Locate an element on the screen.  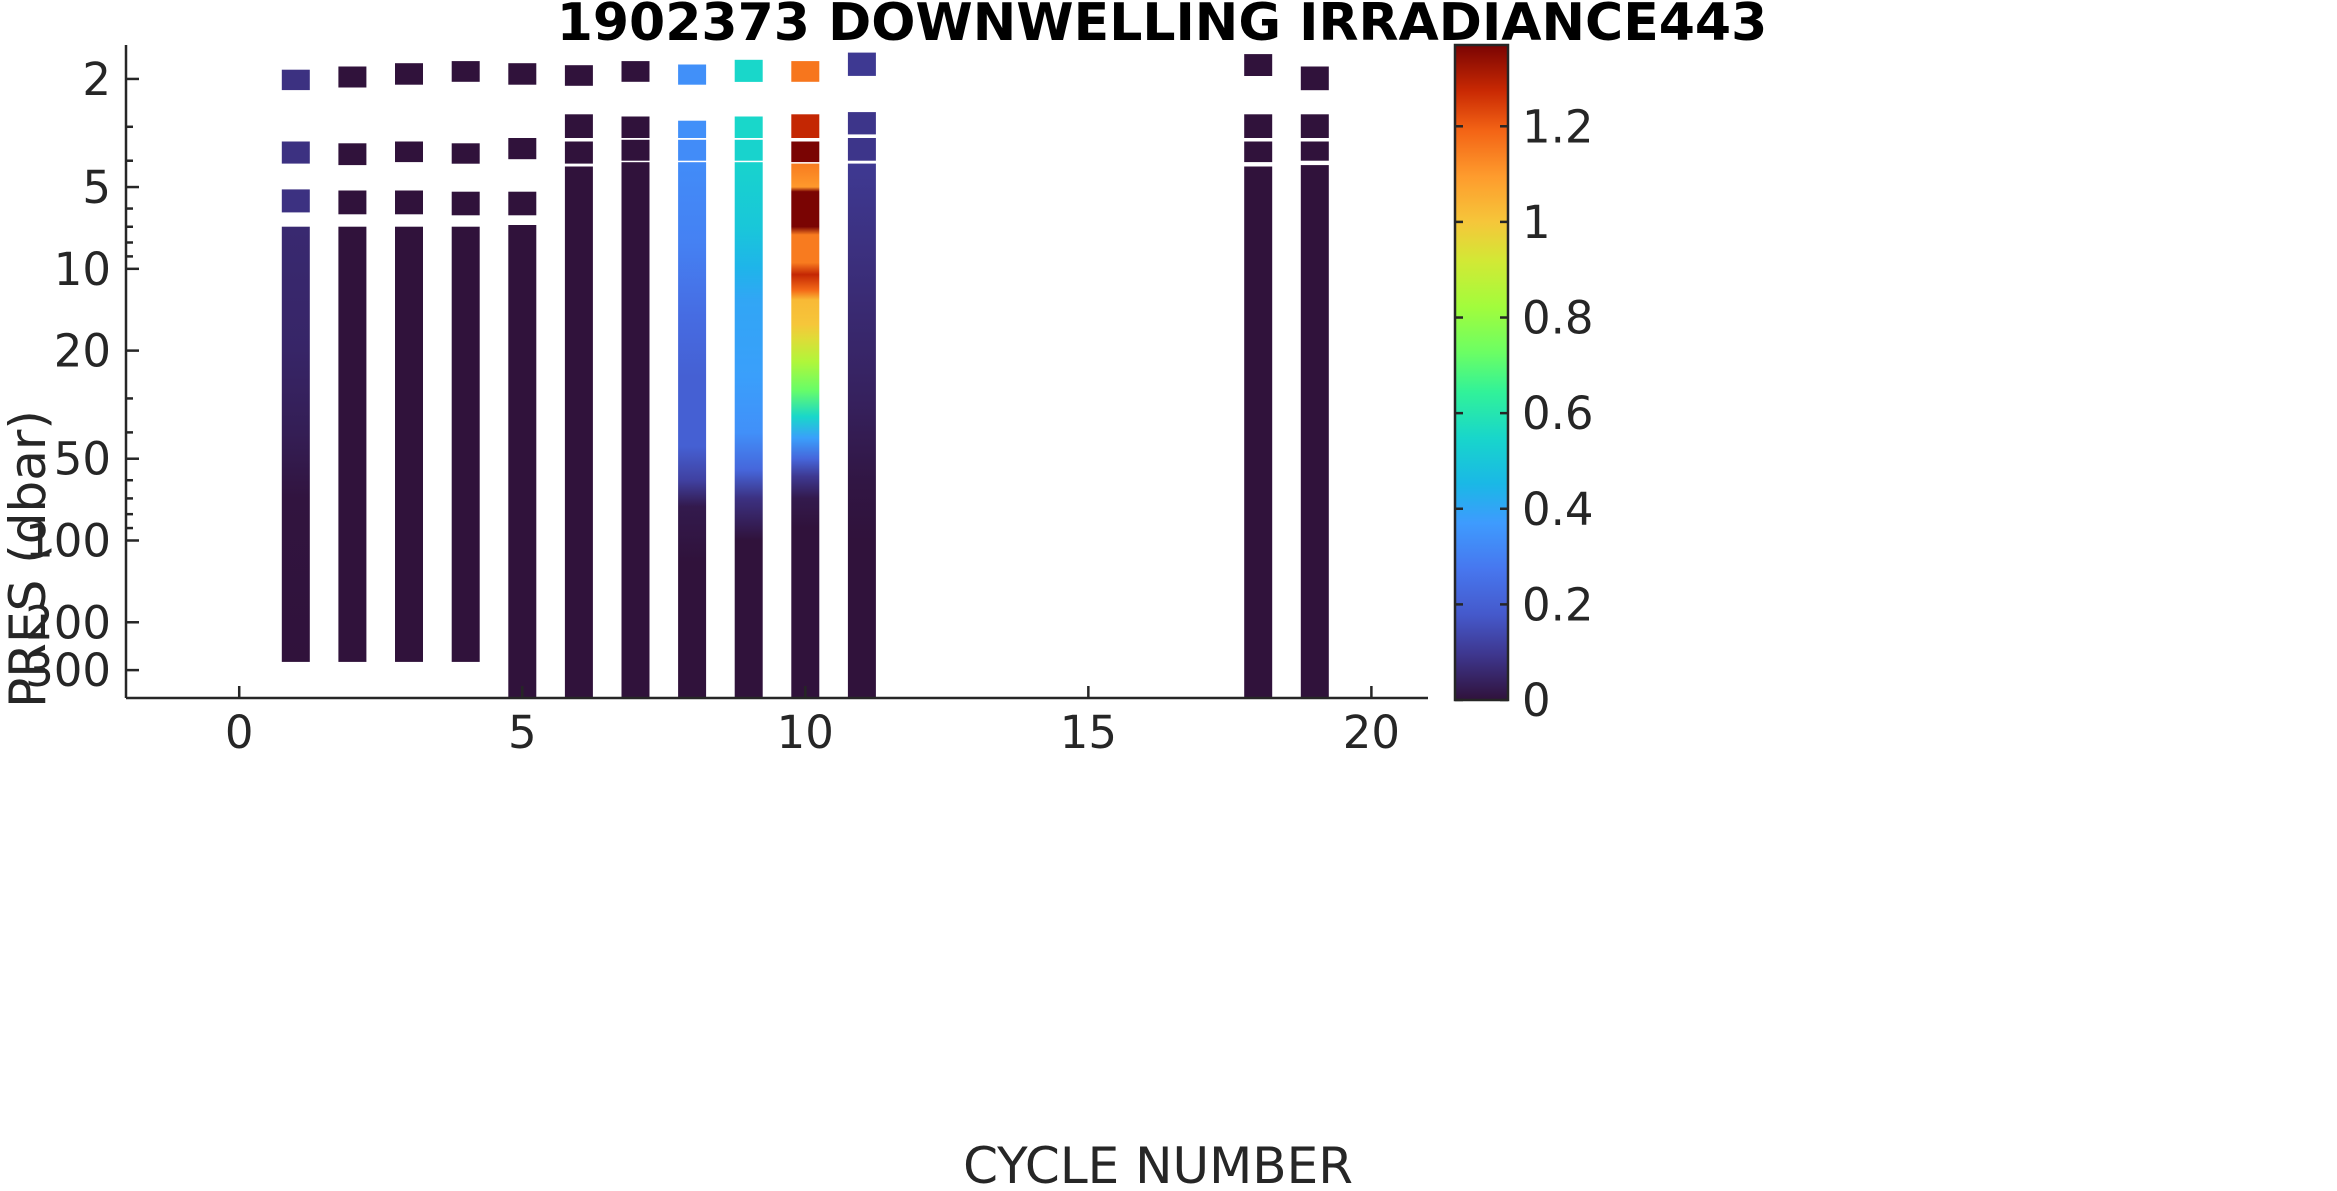
y-tick-label: 50 is located at coordinates (82, 459).